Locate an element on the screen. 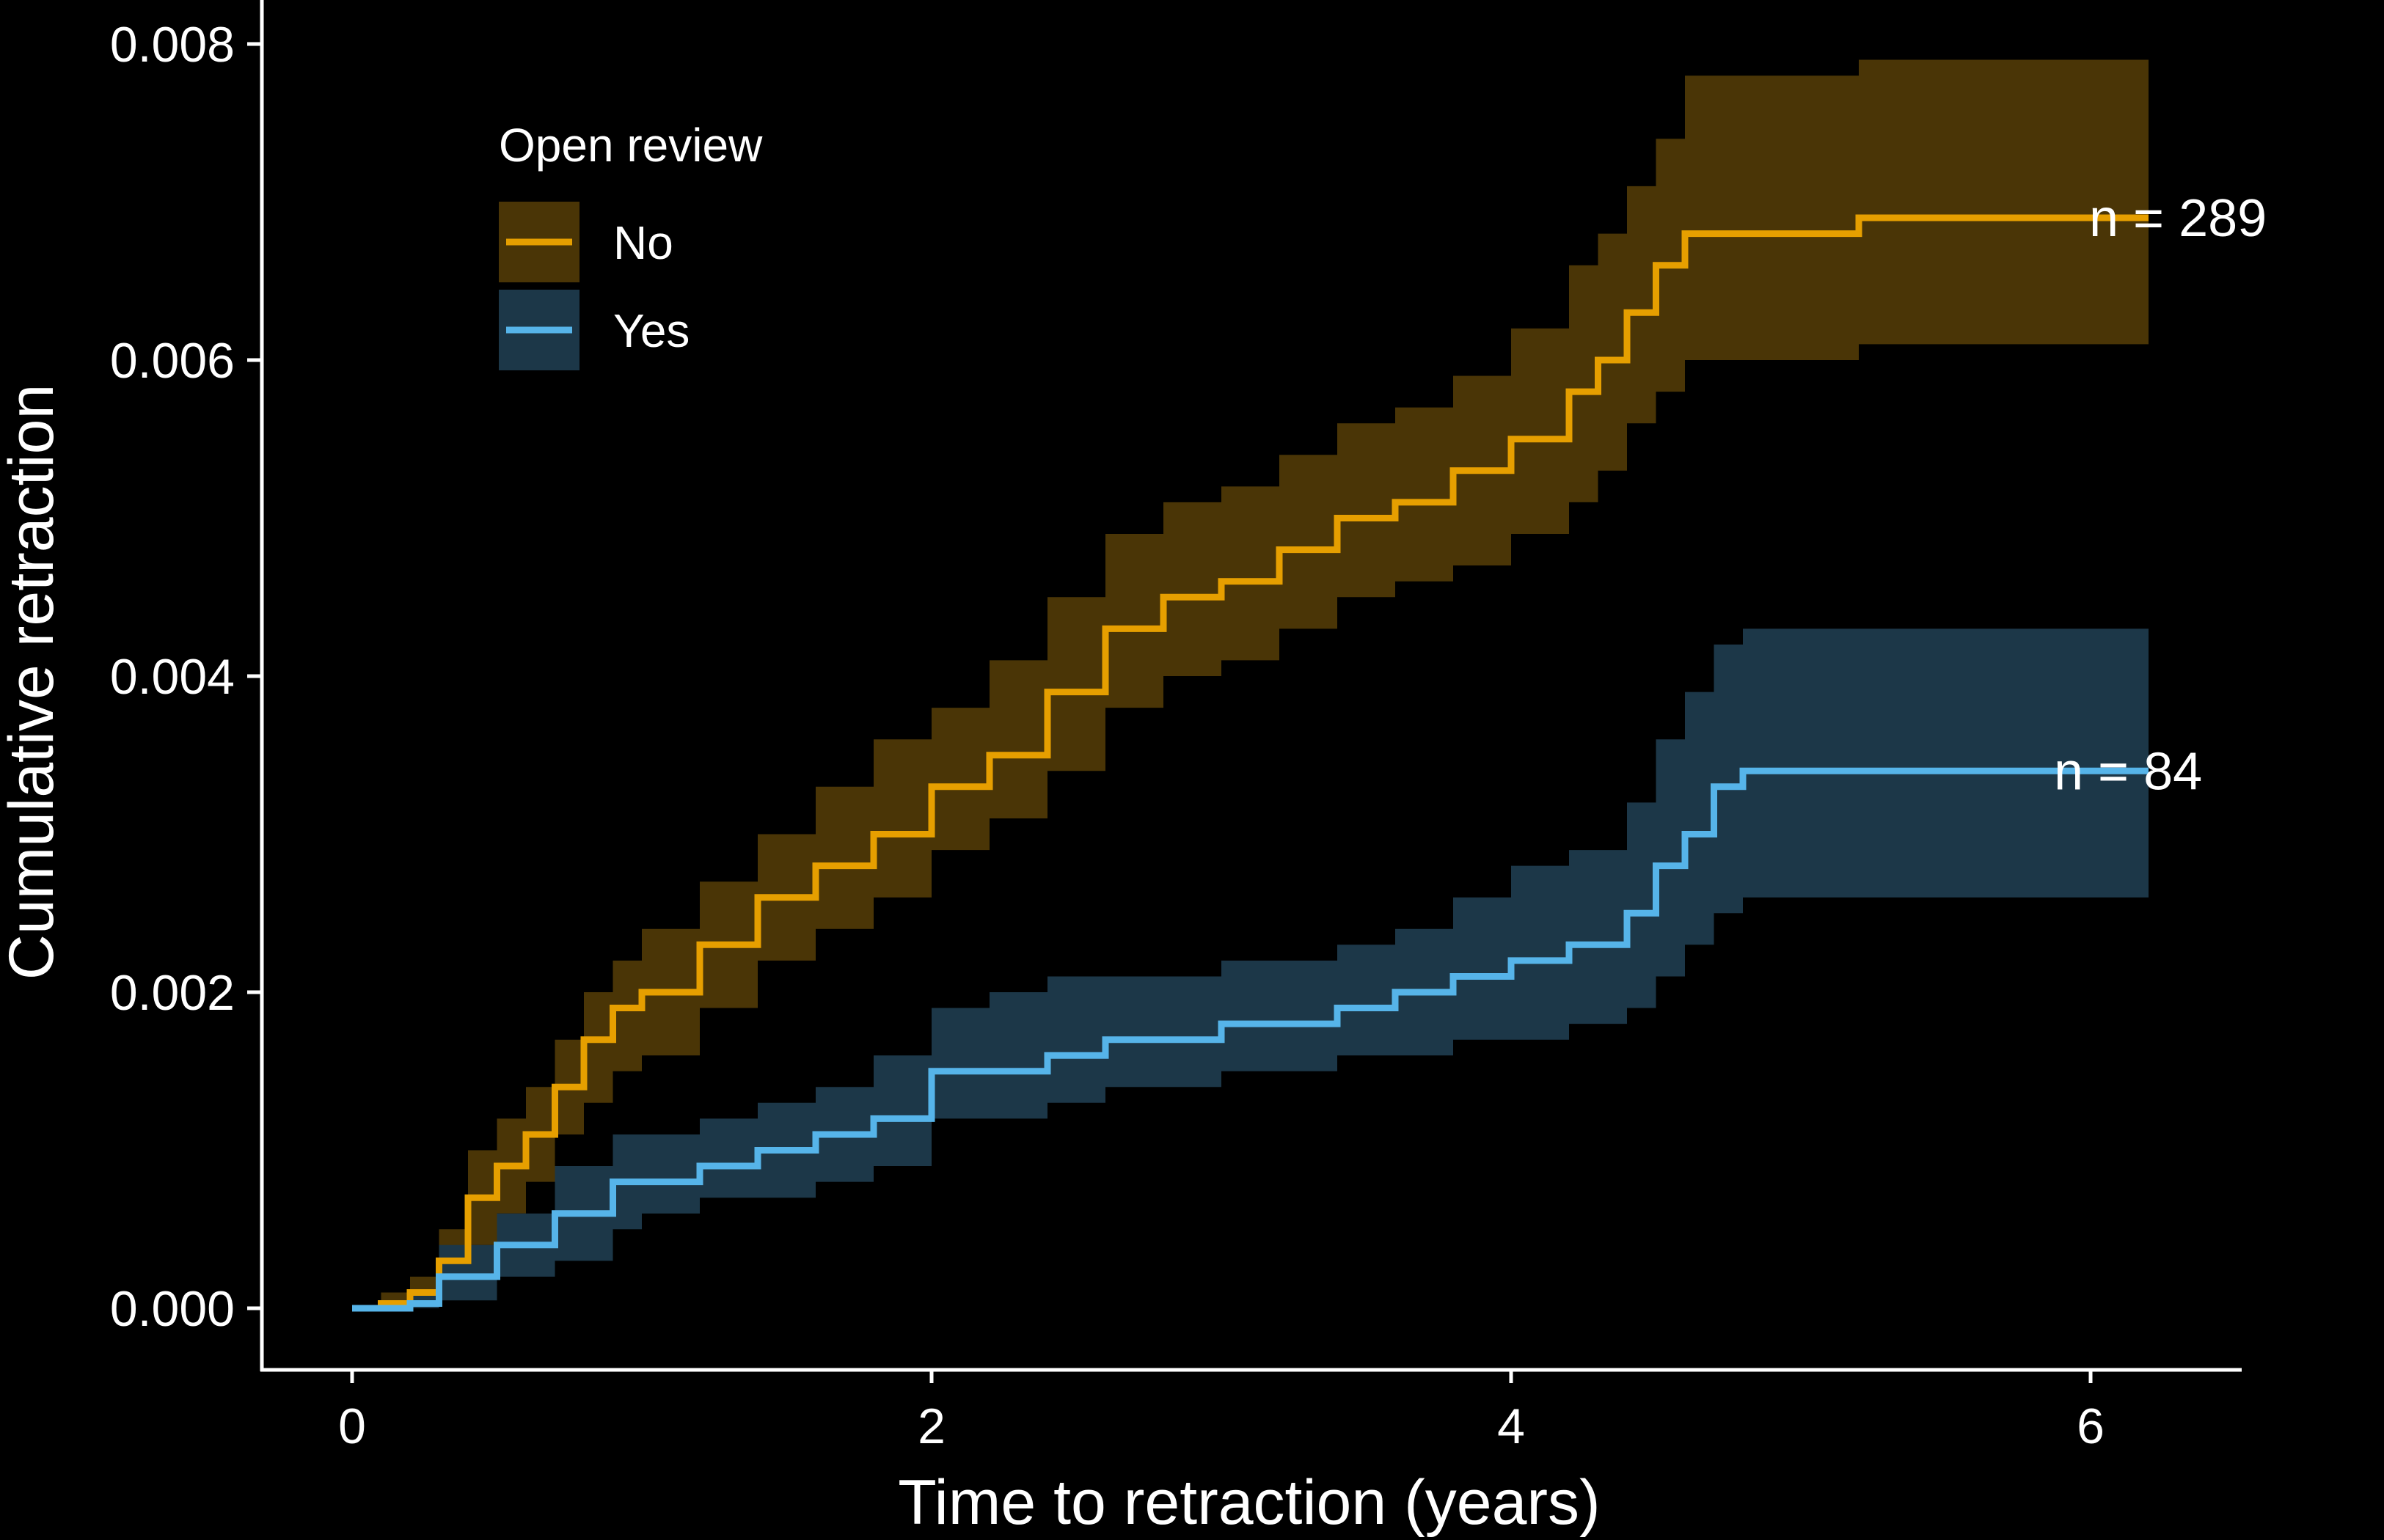 This screenshot has width=2384, height=1540. y-tick-label: 0.004 is located at coordinates (172, 677).